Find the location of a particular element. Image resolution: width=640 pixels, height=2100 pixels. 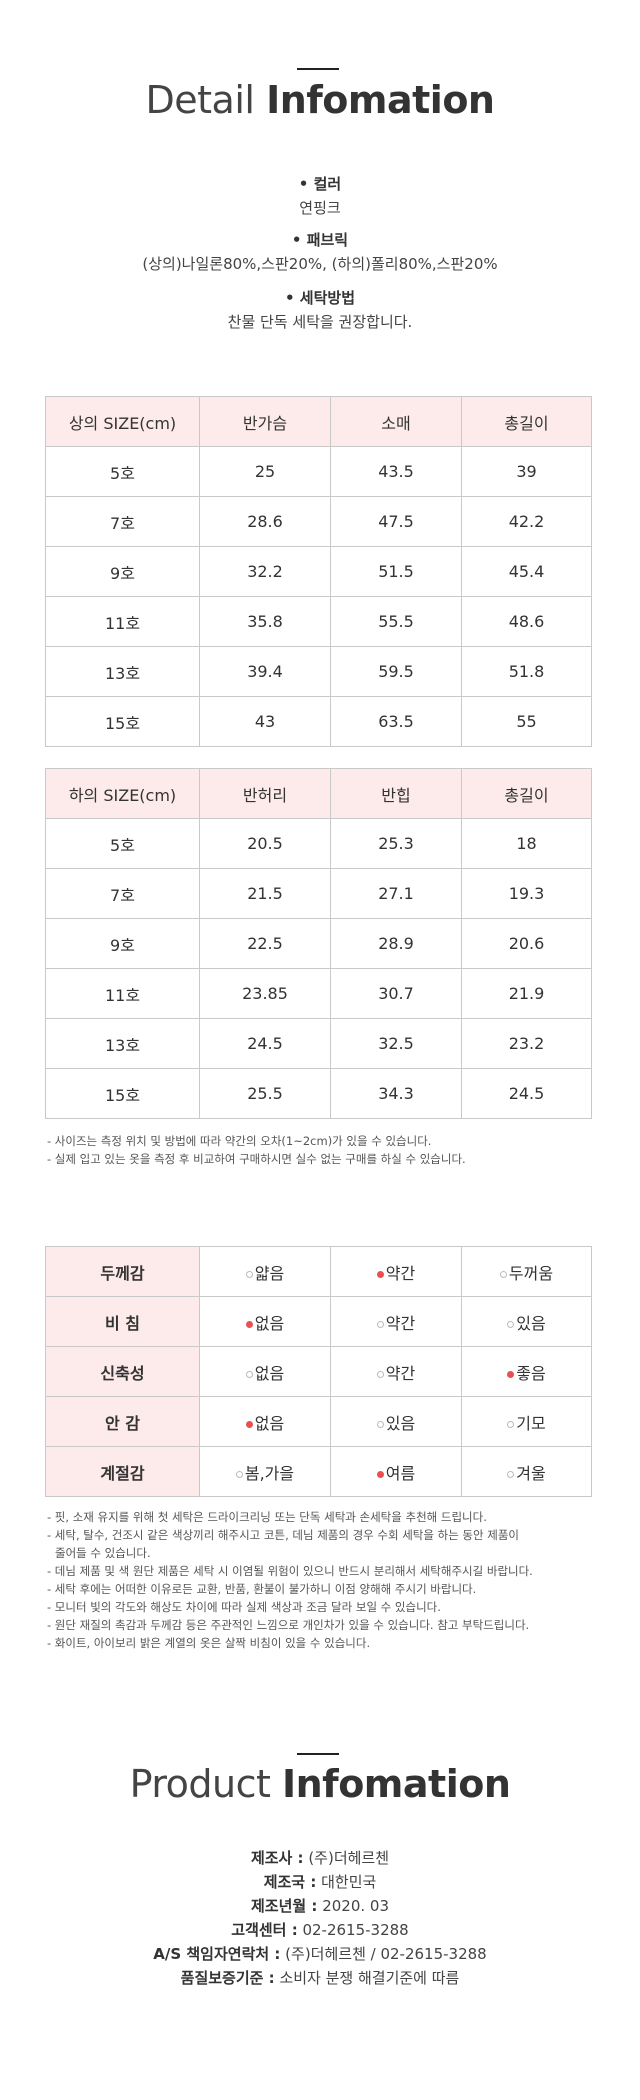

table-row: 15호 25.5 34.3 24.5 is located at coordinates (318, 1093).